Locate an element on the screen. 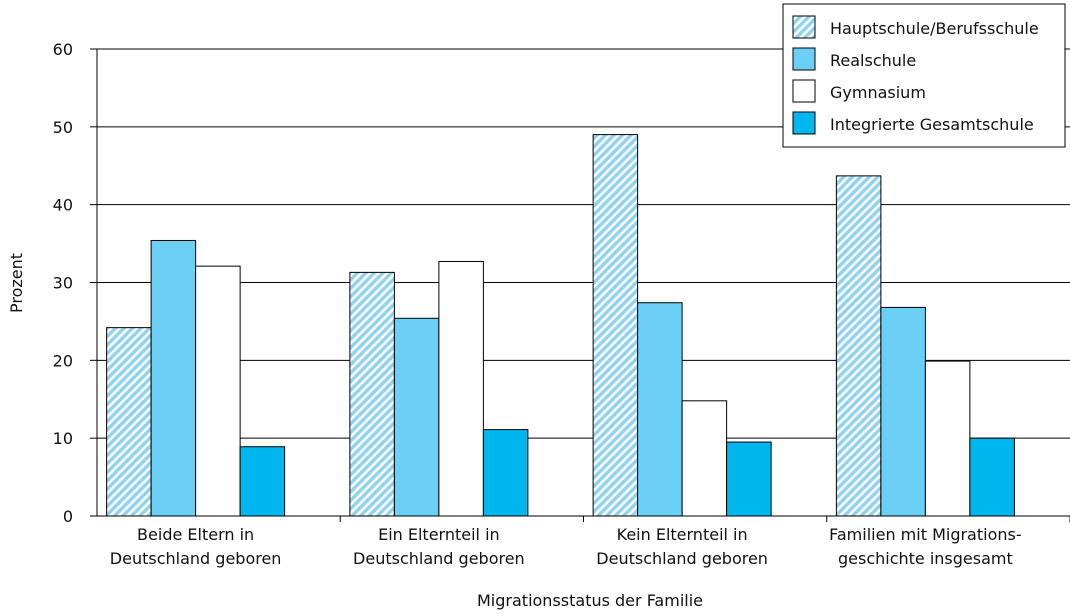 The width and height of the screenshot is (1070, 616). x-category-label: Familien mit Migrations- is located at coordinates (925, 534).